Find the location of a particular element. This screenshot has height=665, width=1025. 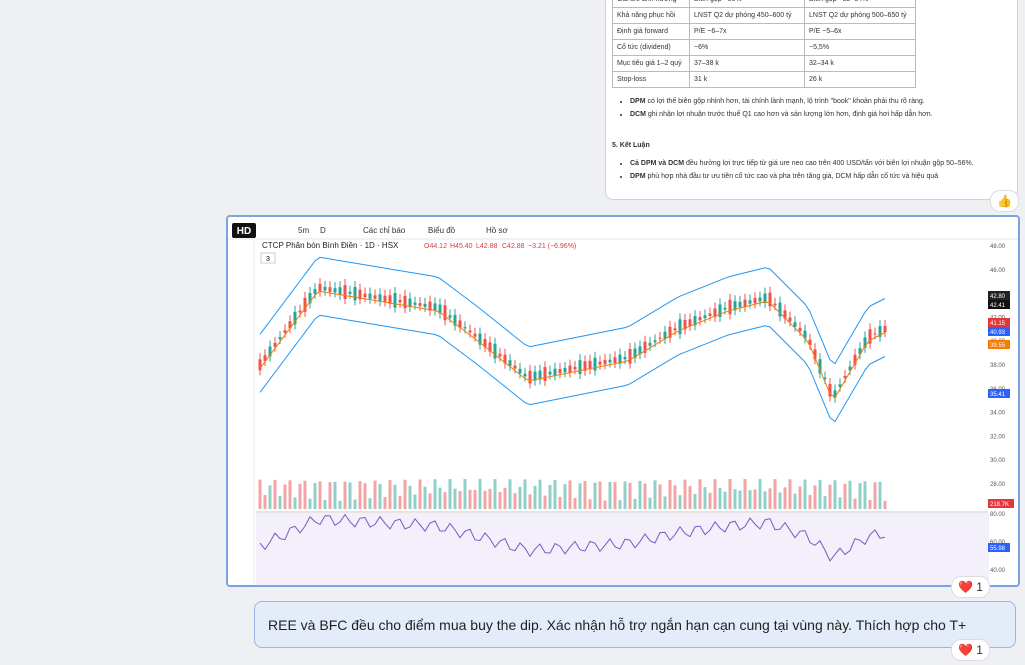

table-row: Cổ tức (dividend) ~6% ~5,5% is located at coordinates (764, 47).